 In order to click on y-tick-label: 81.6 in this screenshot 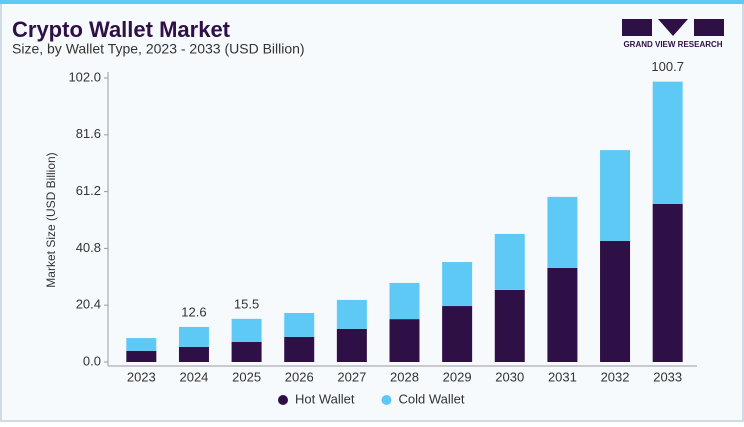, I will do `click(88, 133)`.